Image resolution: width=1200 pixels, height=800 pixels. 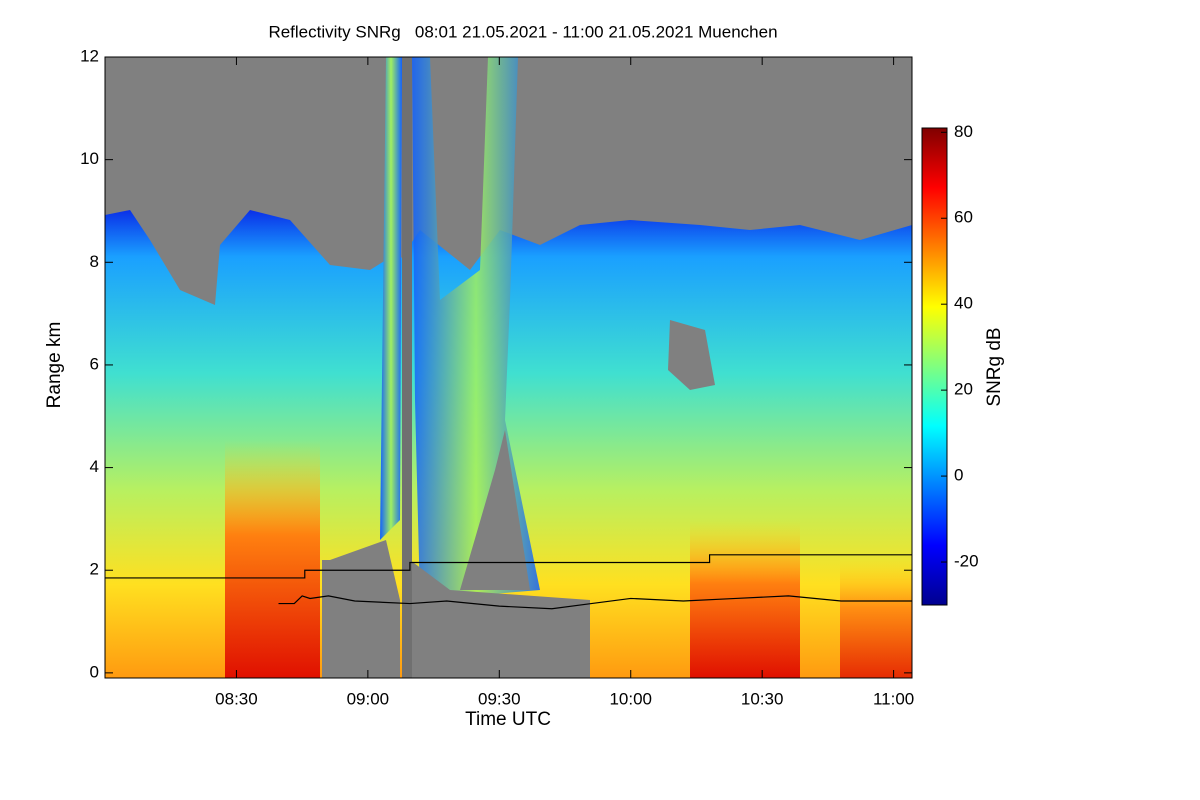 What do you see at coordinates (762, 698) in the screenshot?
I see `x-tick-label: 10:30` at bounding box center [762, 698].